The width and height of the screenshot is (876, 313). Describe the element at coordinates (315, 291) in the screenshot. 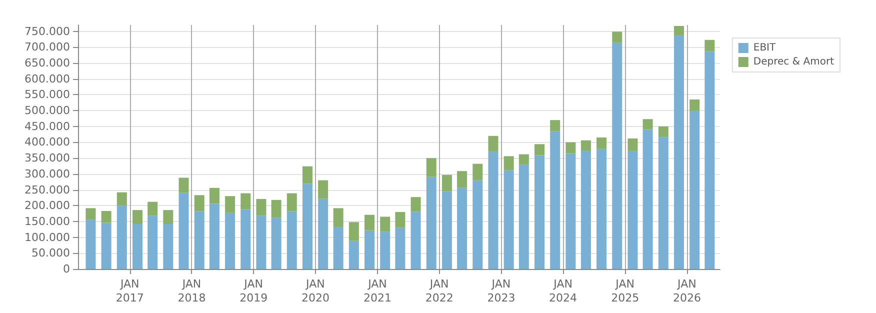

I see `x-tick-label: JAN 2020` at that location.